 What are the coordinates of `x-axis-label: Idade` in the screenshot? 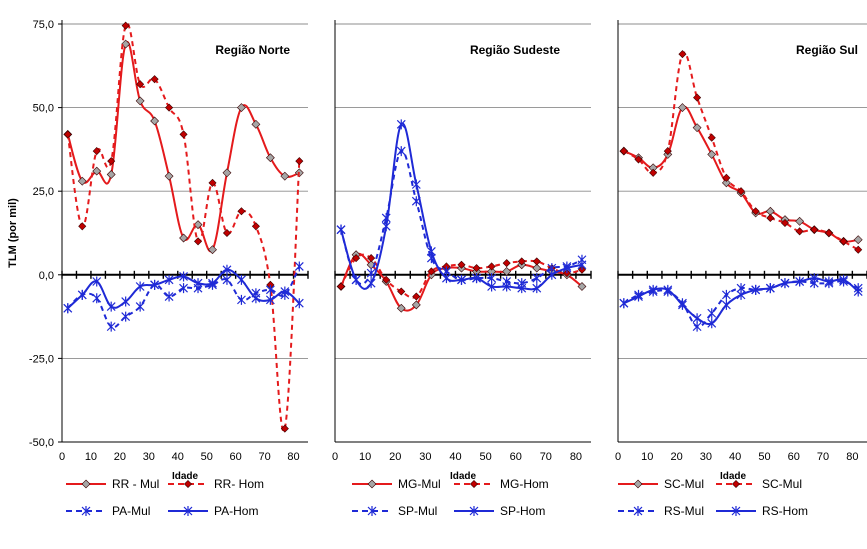 It's located at (733, 476).